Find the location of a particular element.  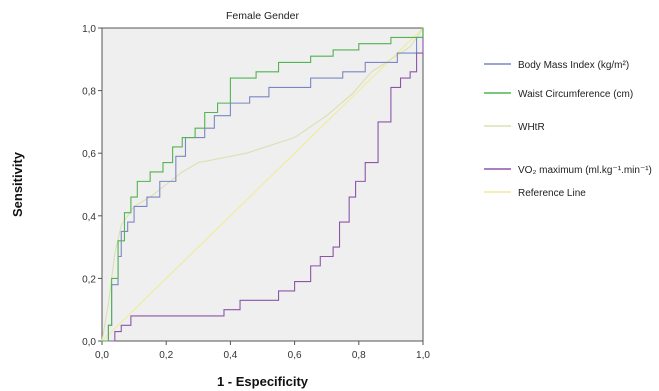

y-tick-label: 0,8 is located at coordinates (89, 92).